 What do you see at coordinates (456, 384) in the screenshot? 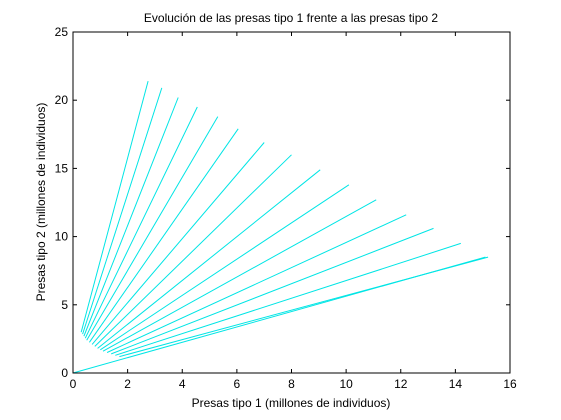
I see `x-tick-label: 14` at bounding box center [456, 384].